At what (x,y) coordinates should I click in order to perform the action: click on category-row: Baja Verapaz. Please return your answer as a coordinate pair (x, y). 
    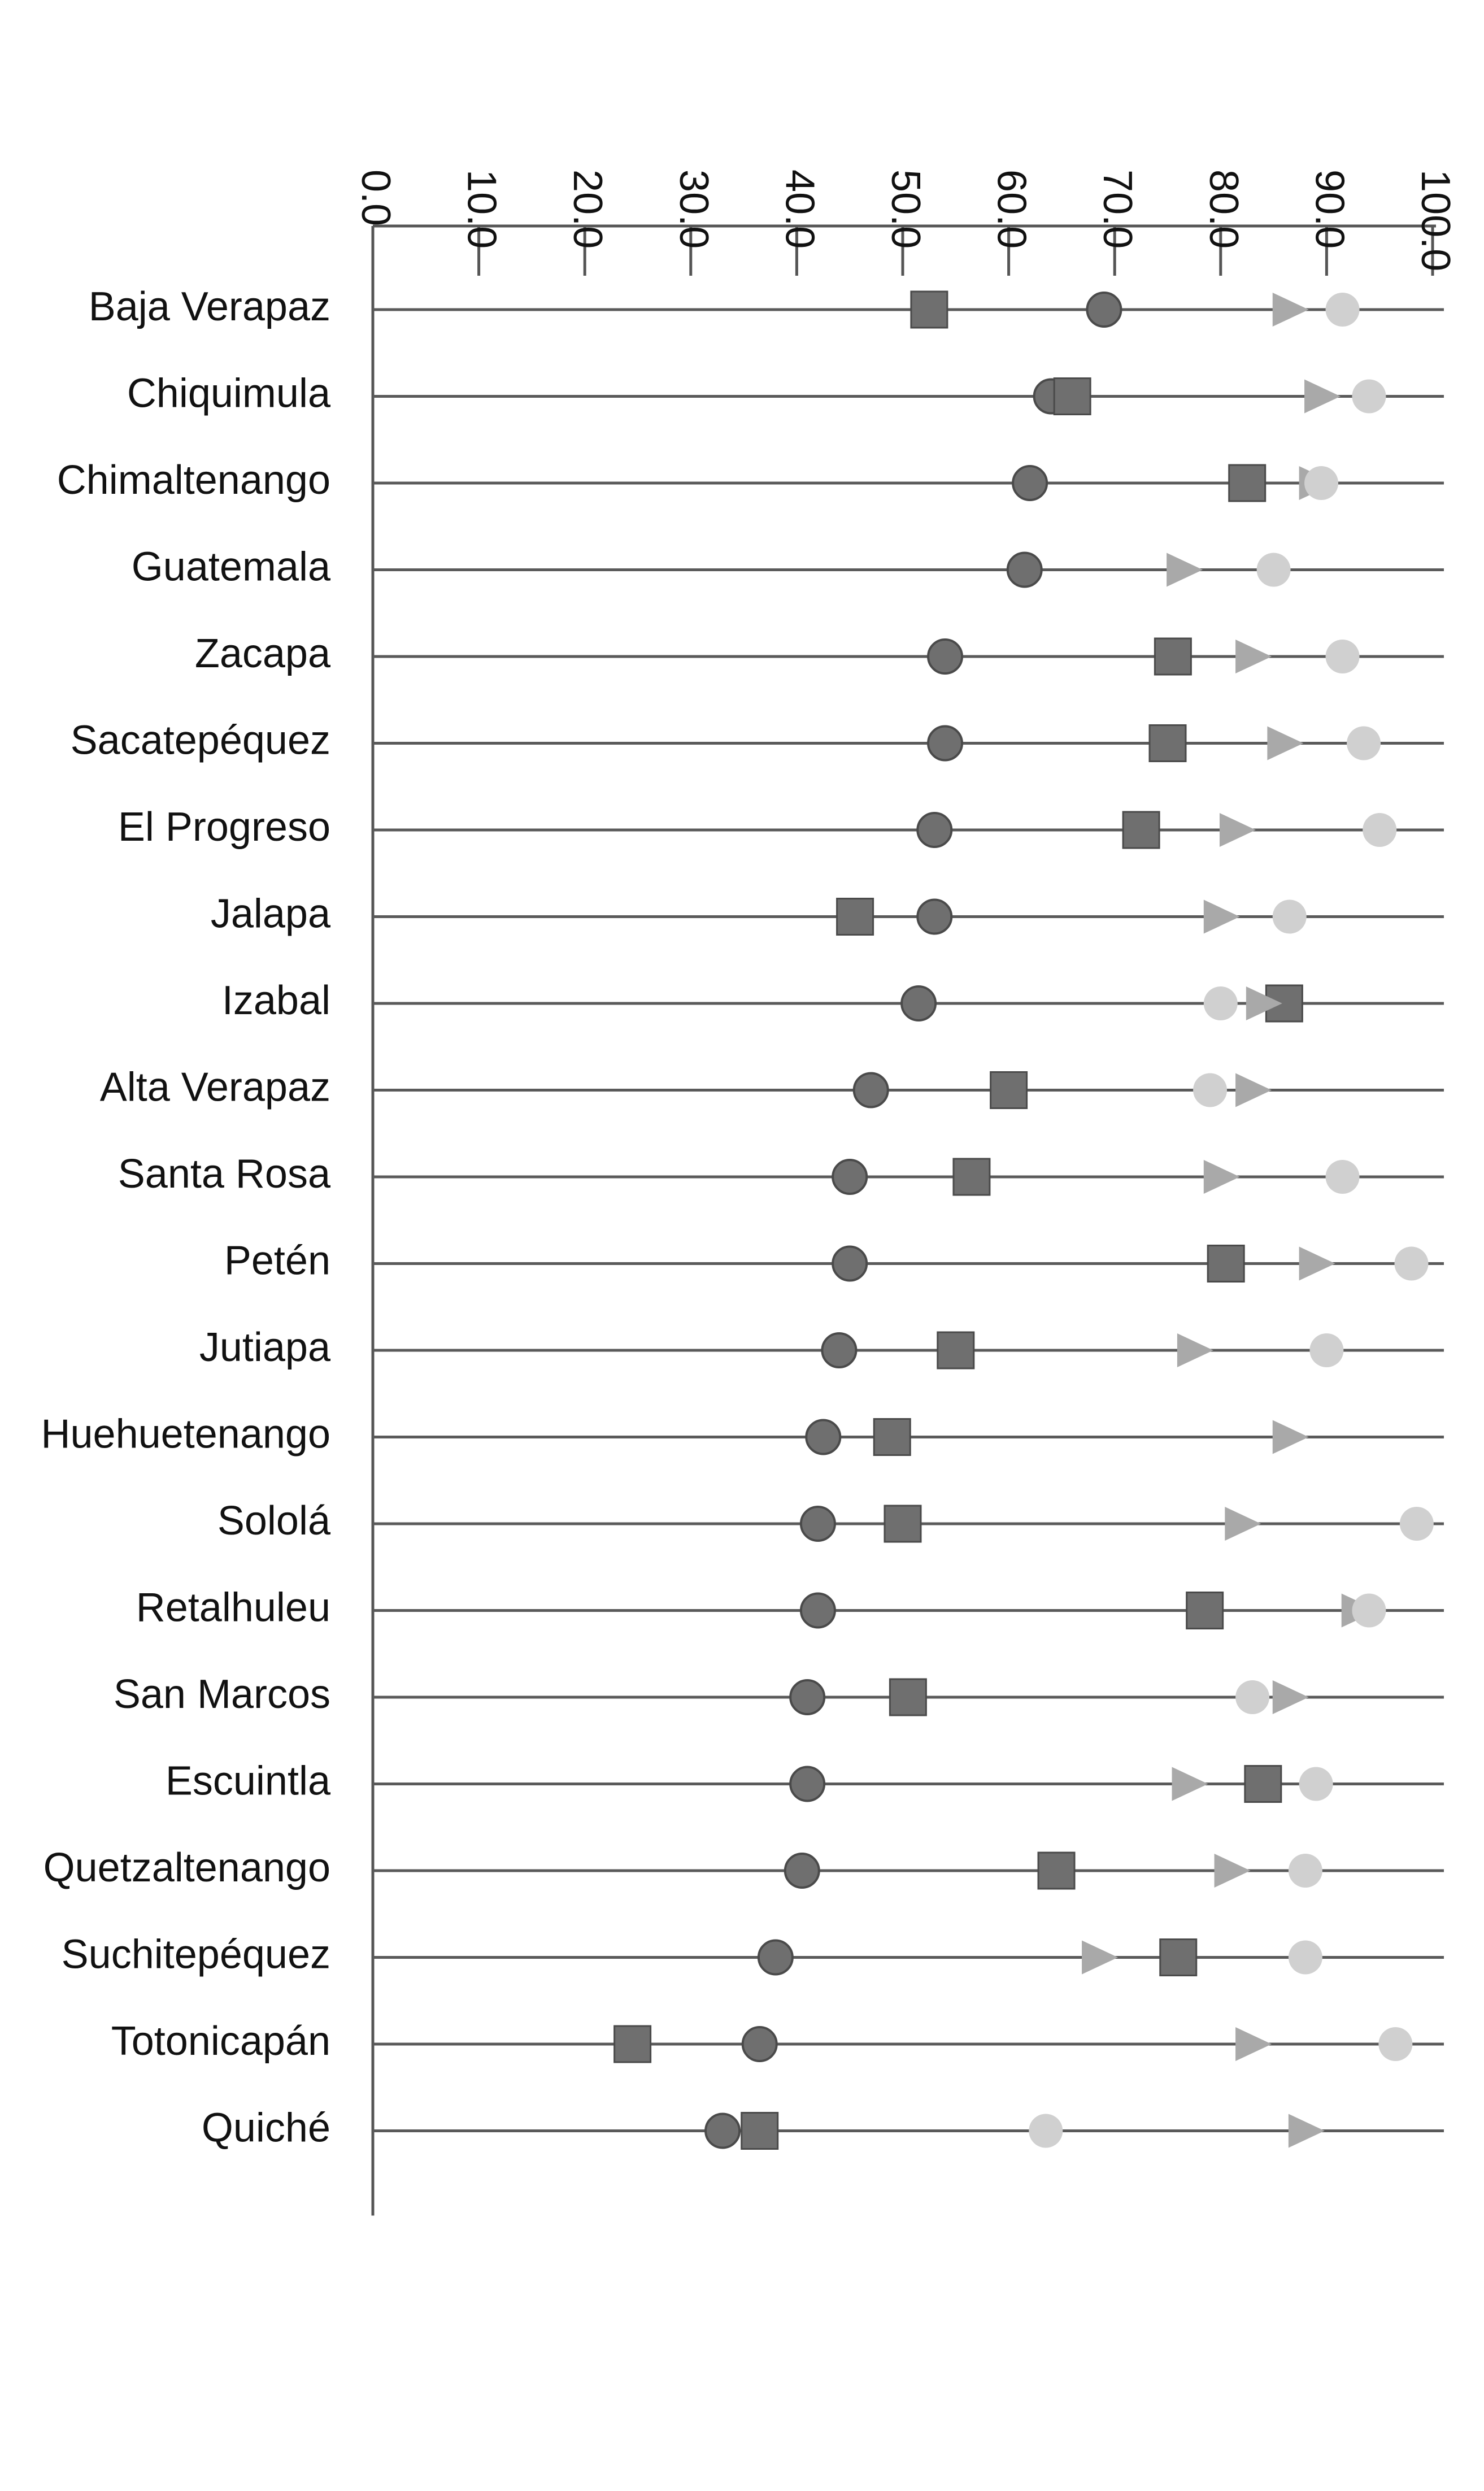
    Looking at the image, I should click on (766, 306).